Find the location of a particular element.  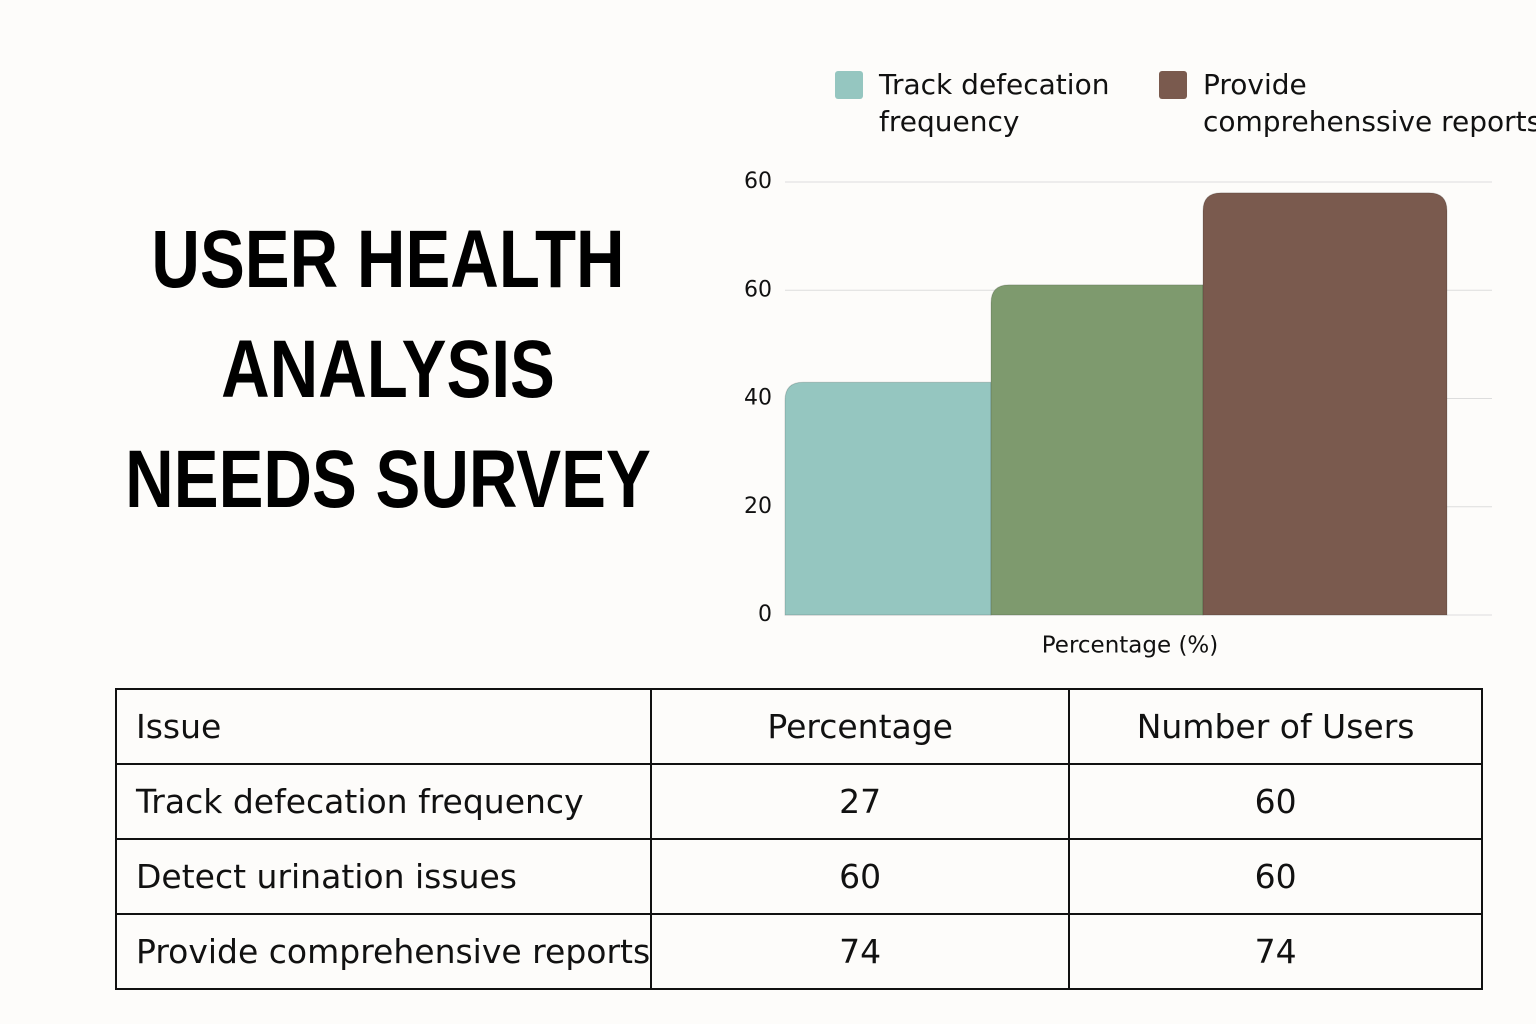

legend-line: comprehenssive reports is located at coordinates (1369, 121).